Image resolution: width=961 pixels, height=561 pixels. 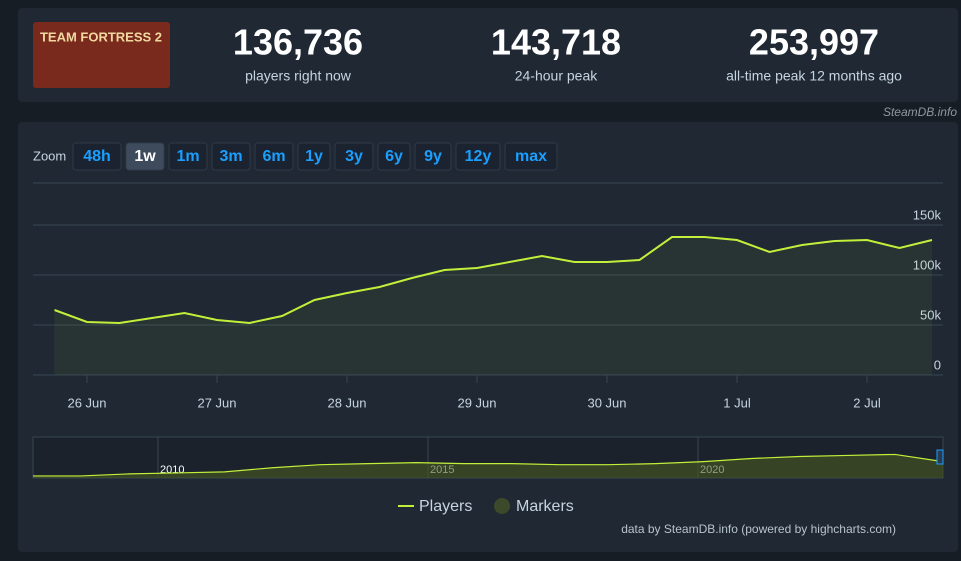 What do you see at coordinates (346, 402) in the screenshot?
I see `x-tick-label: 28 Jun` at bounding box center [346, 402].